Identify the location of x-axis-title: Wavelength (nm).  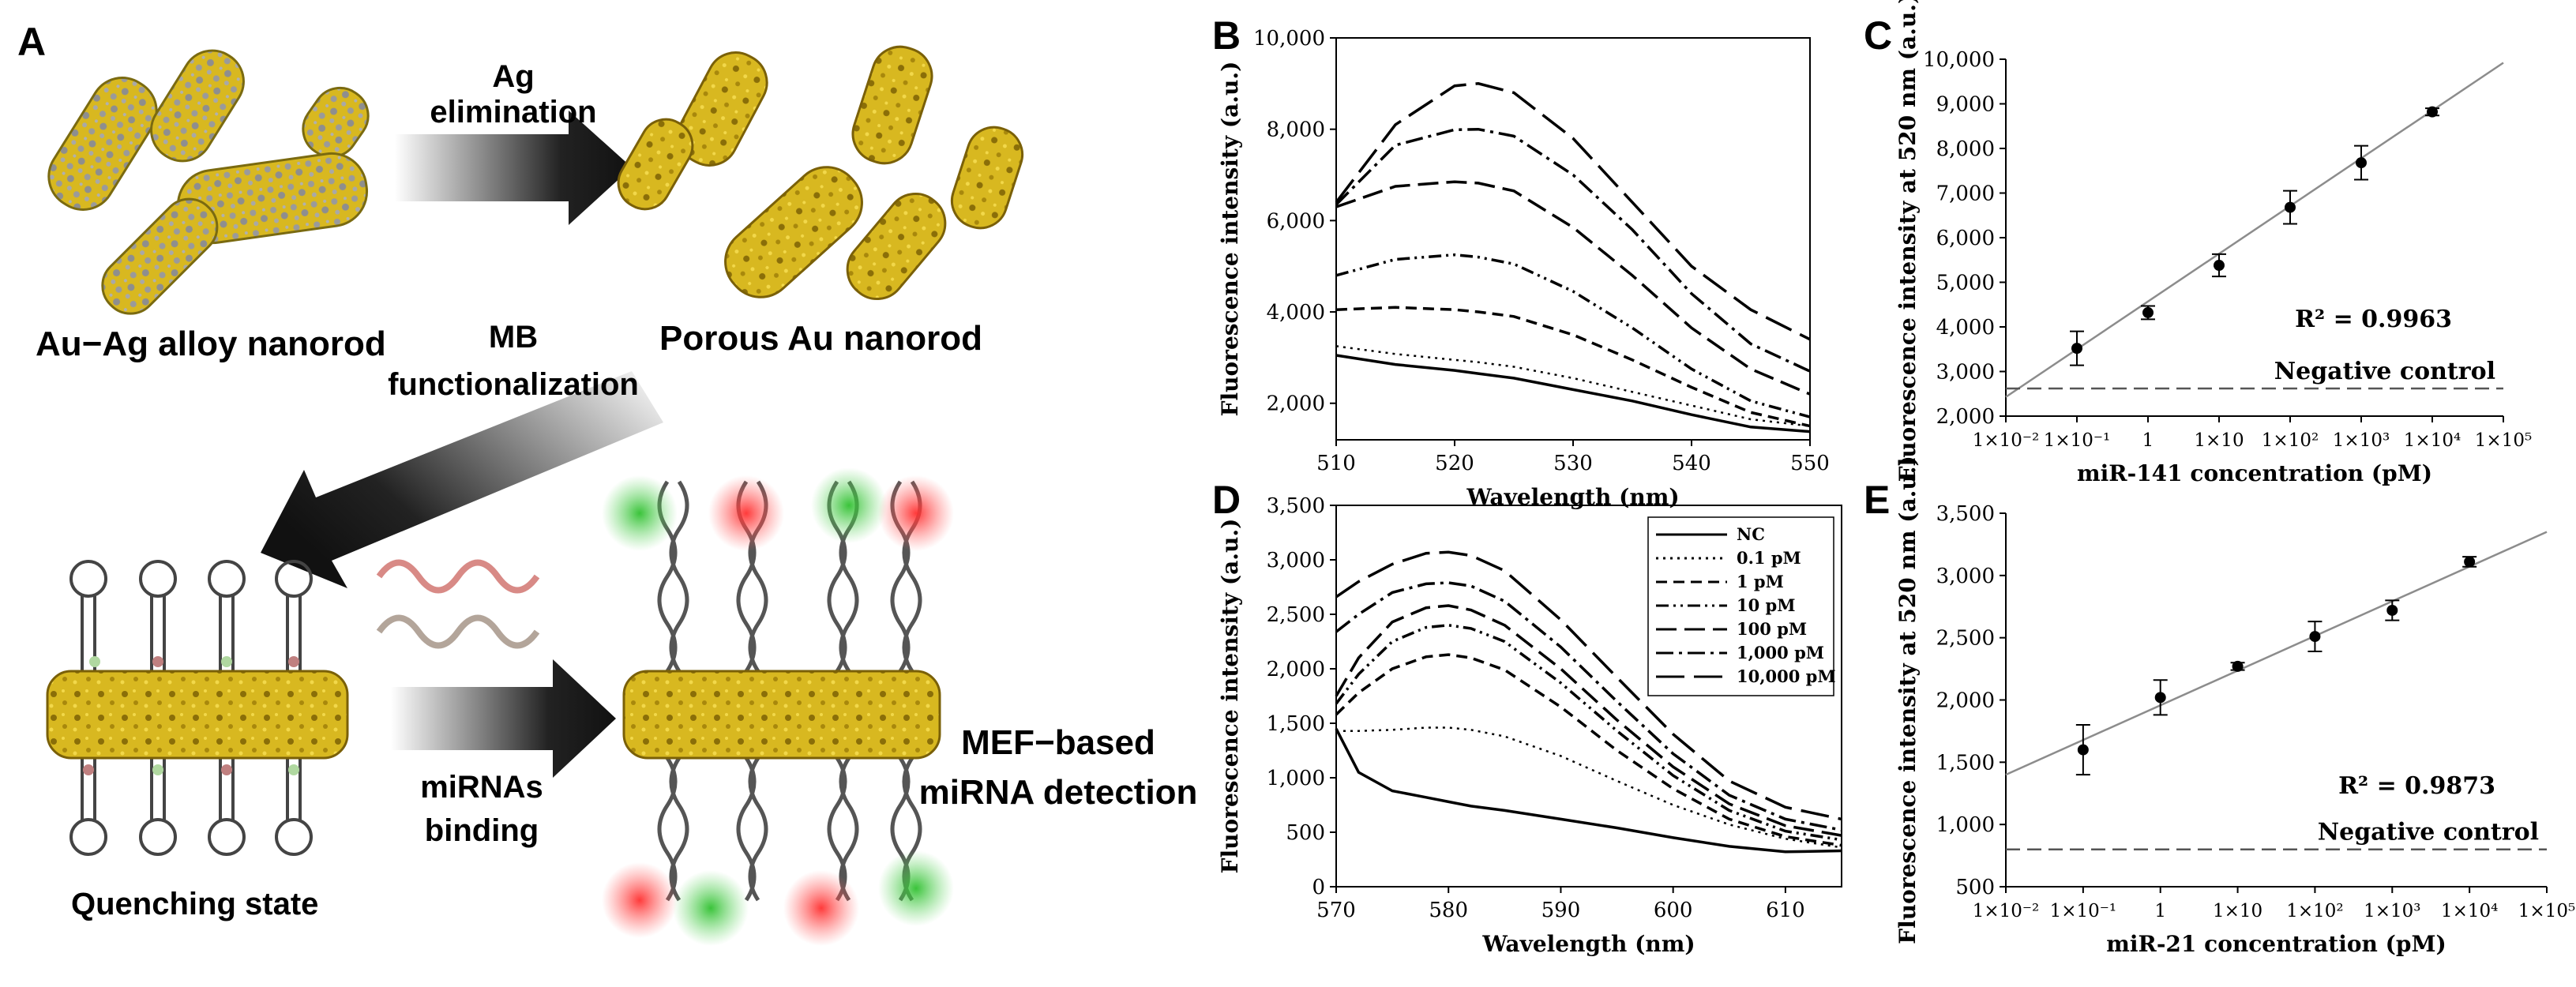
(1572, 497).